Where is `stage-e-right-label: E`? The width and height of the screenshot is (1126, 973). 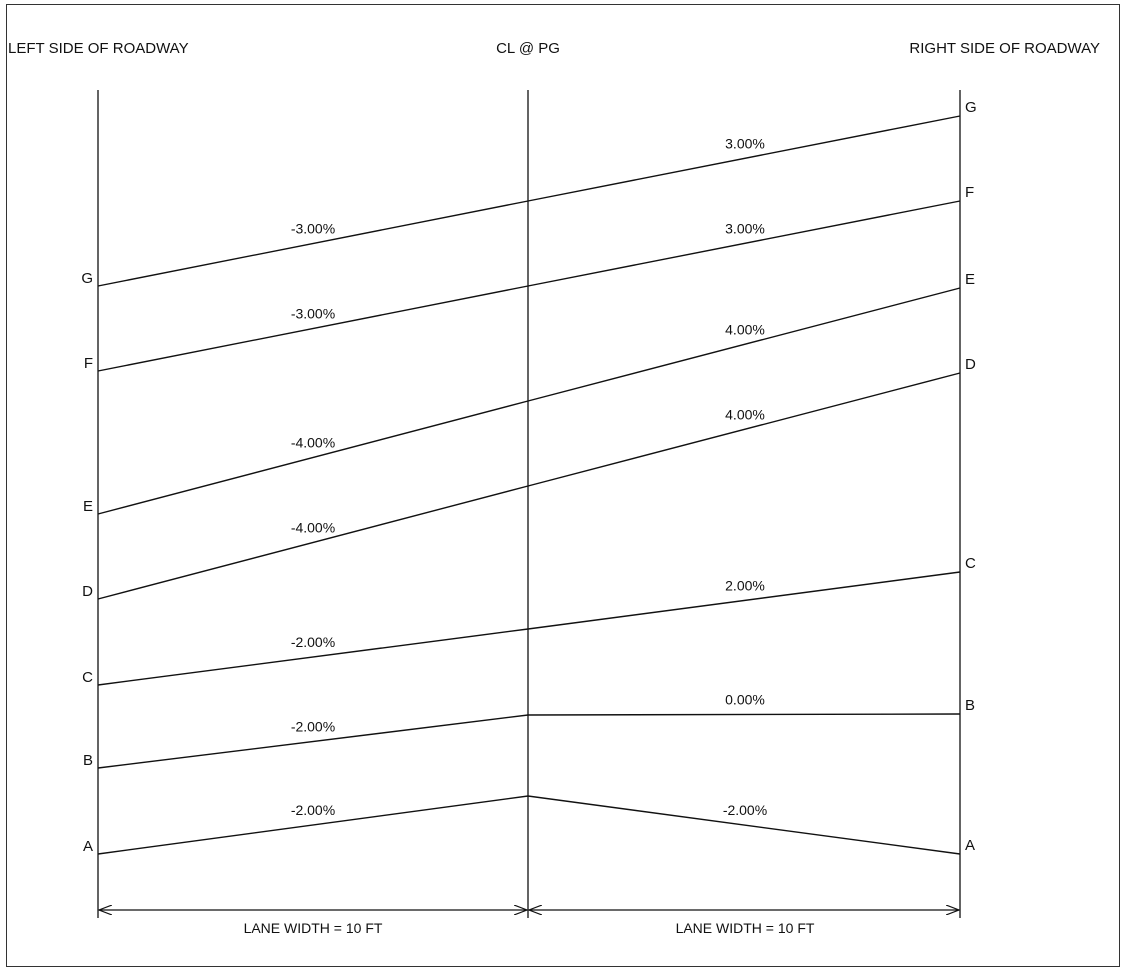 stage-e-right-label: E is located at coordinates (970, 279).